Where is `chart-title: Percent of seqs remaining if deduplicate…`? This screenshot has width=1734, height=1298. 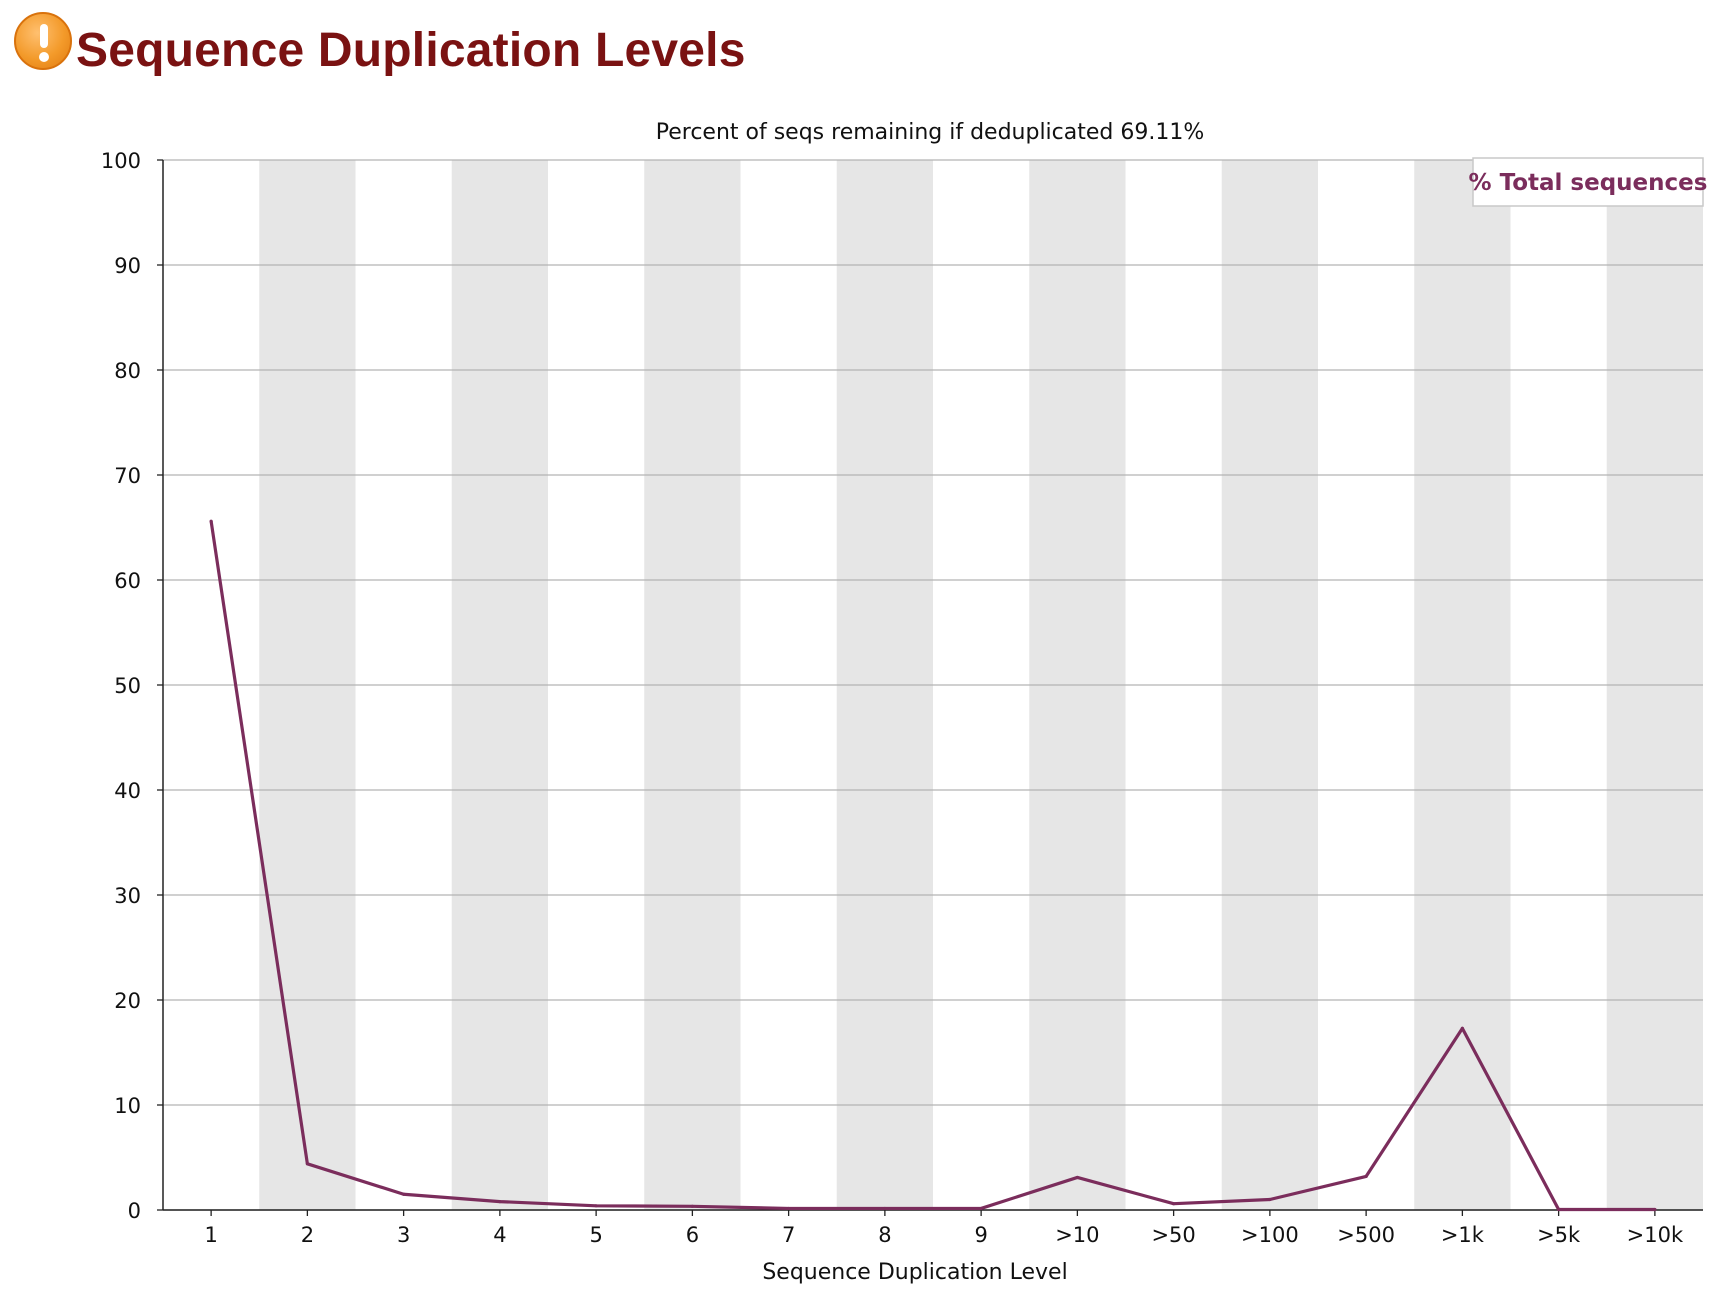 chart-title: Percent of seqs remaining if deduplicate… is located at coordinates (930, 132).